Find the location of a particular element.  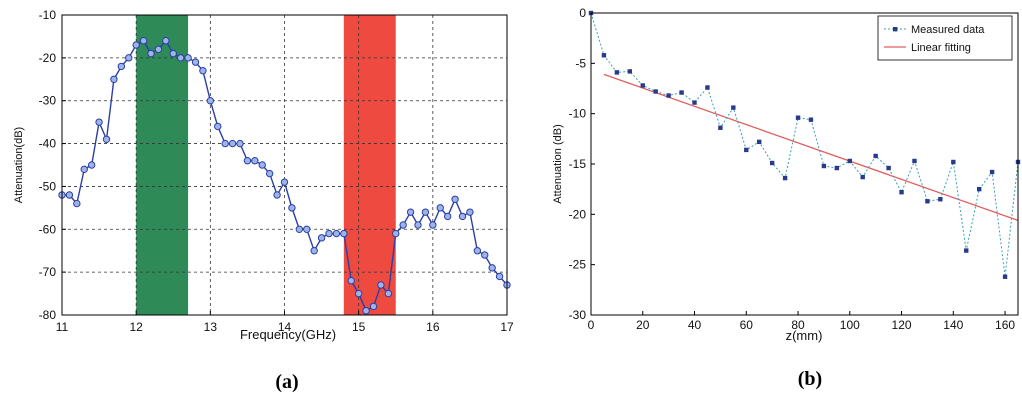

chart-b-legend-box is located at coordinates (945, 38).